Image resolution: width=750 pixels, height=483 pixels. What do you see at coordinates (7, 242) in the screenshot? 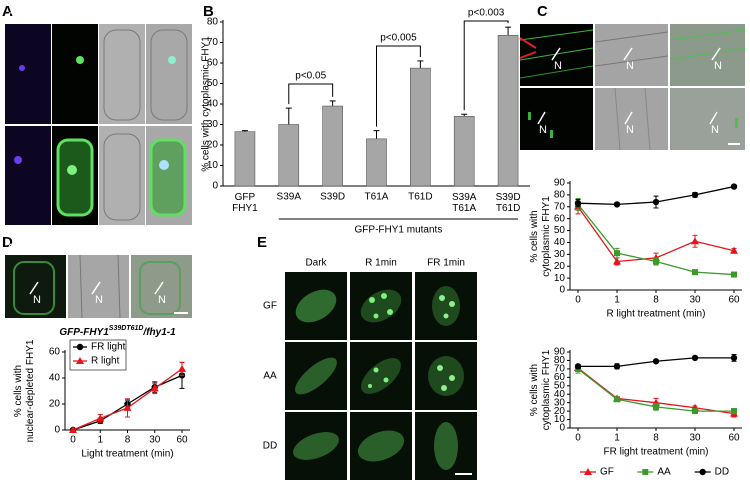
I see `panel-letter: D` at bounding box center [7, 242].